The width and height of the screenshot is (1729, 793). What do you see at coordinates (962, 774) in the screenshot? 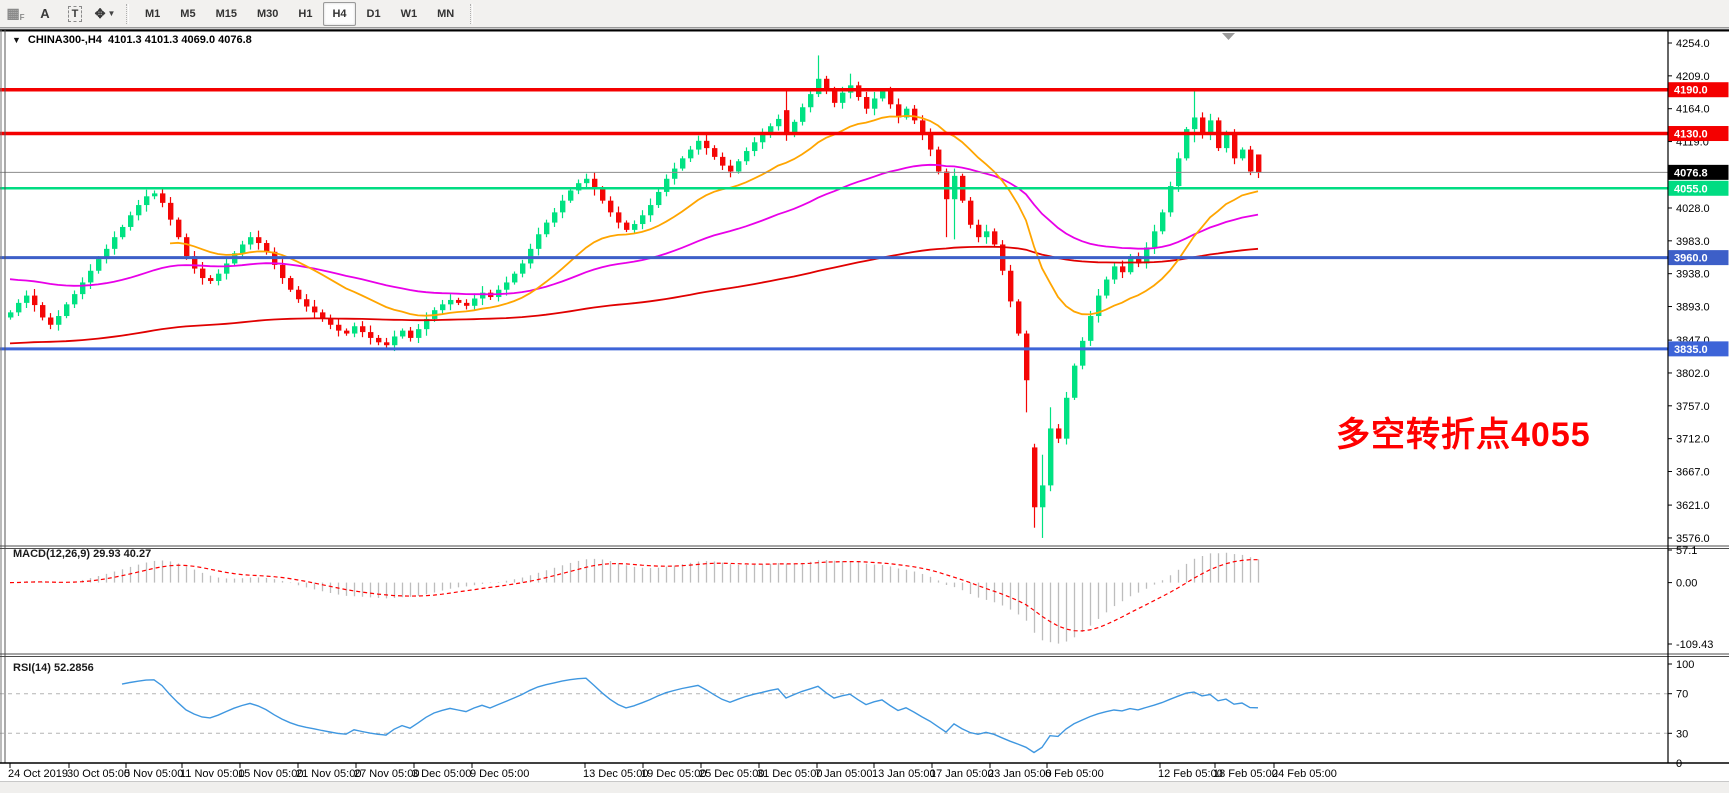
I see `svg-text: 17 Jan 05:00` at bounding box center [962, 774].